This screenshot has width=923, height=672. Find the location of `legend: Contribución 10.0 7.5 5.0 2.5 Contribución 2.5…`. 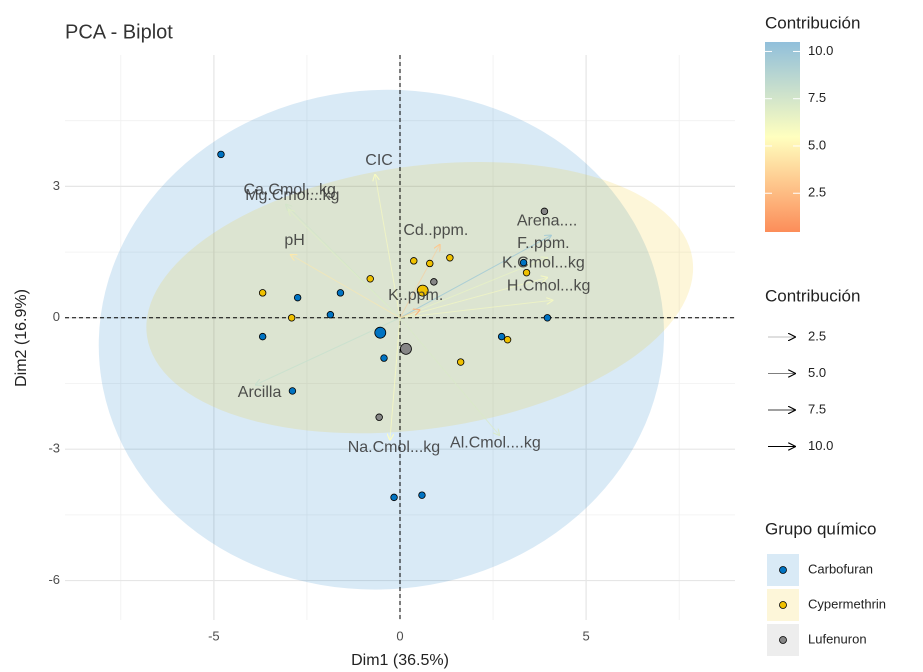

legend: Contribución 10.0 7.5 5.0 2.5 Contribución 2.5… is located at coordinates (825, 334).